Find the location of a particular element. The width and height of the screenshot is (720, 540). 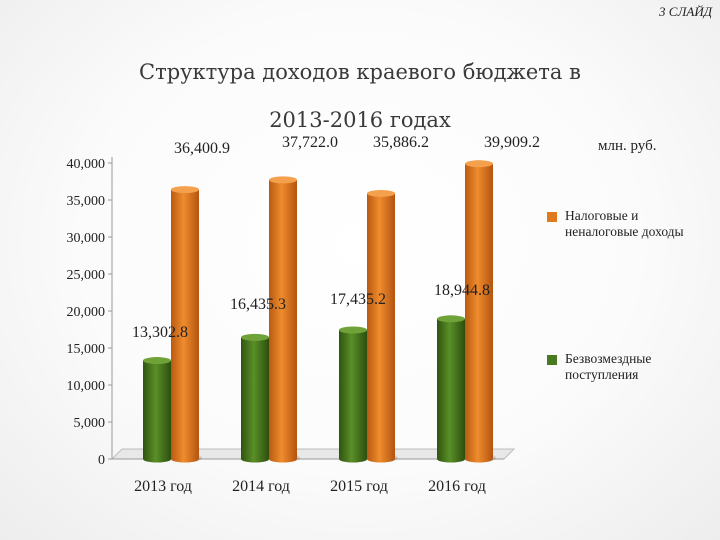

x-tick-label: 2014 год is located at coordinates (261, 486).